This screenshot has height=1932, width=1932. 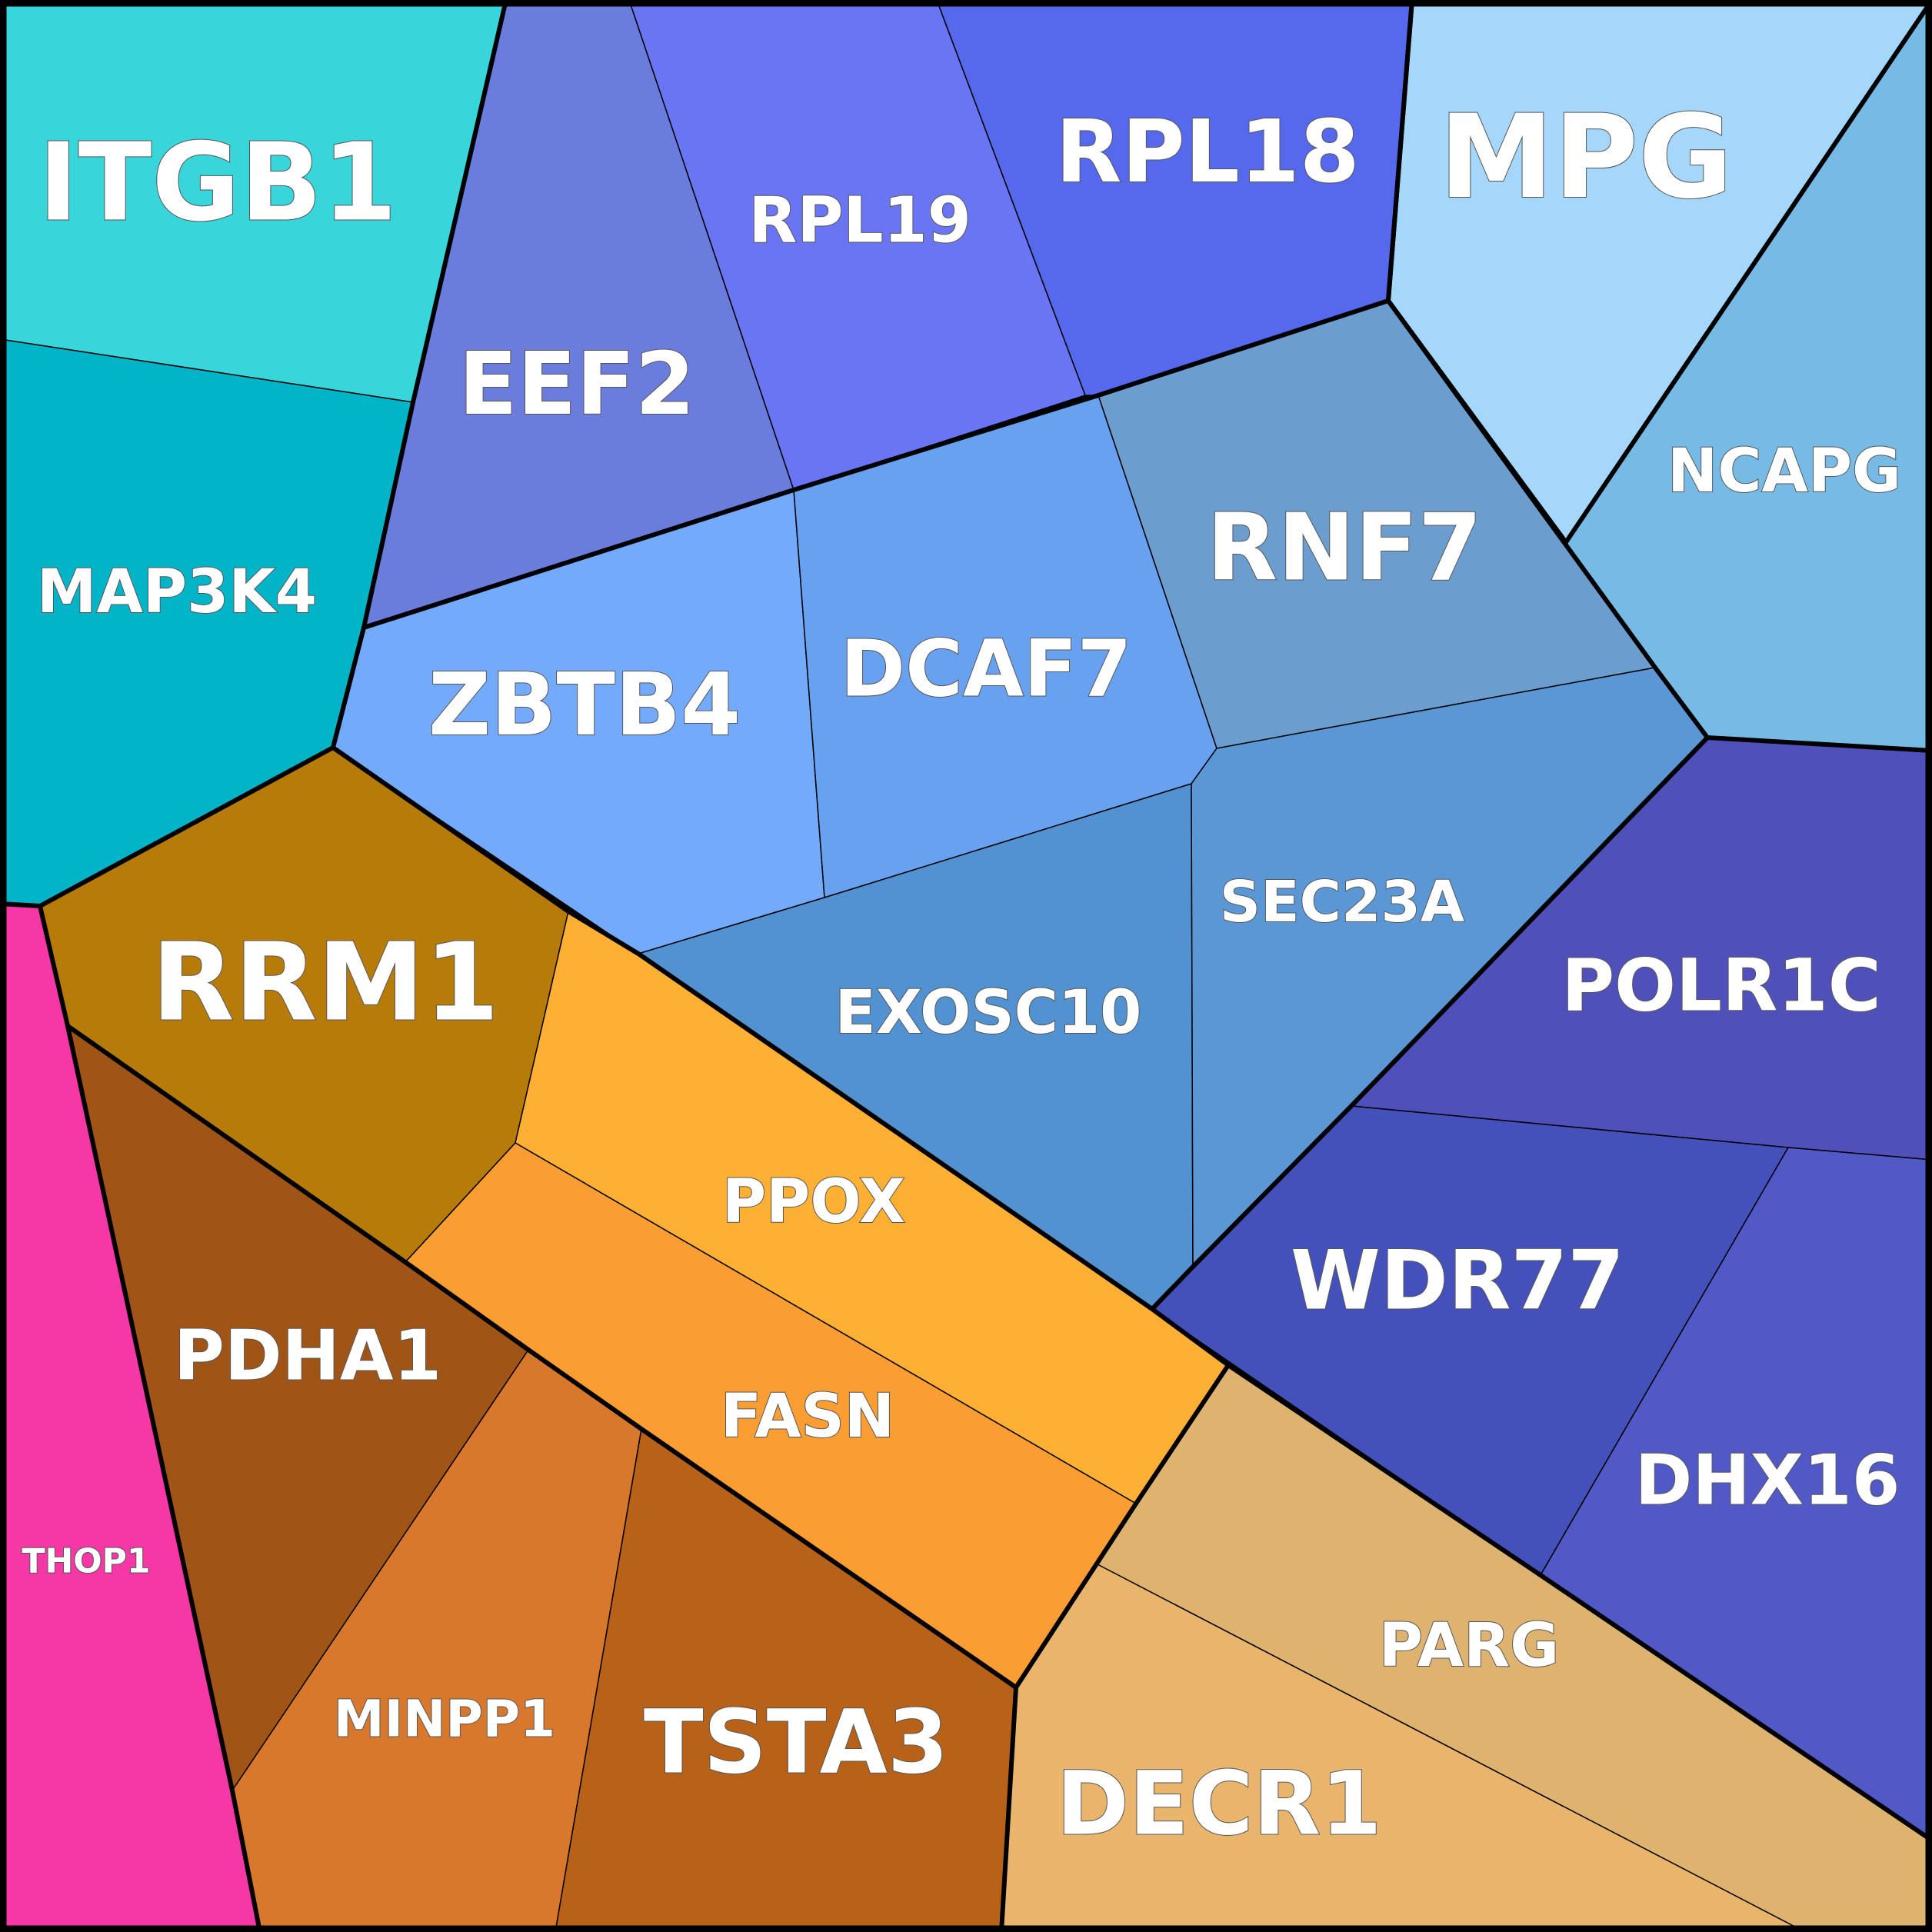 What do you see at coordinates (1586, 158) in the screenshot?
I see `cell-label-mpg: MPG` at bounding box center [1586, 158].